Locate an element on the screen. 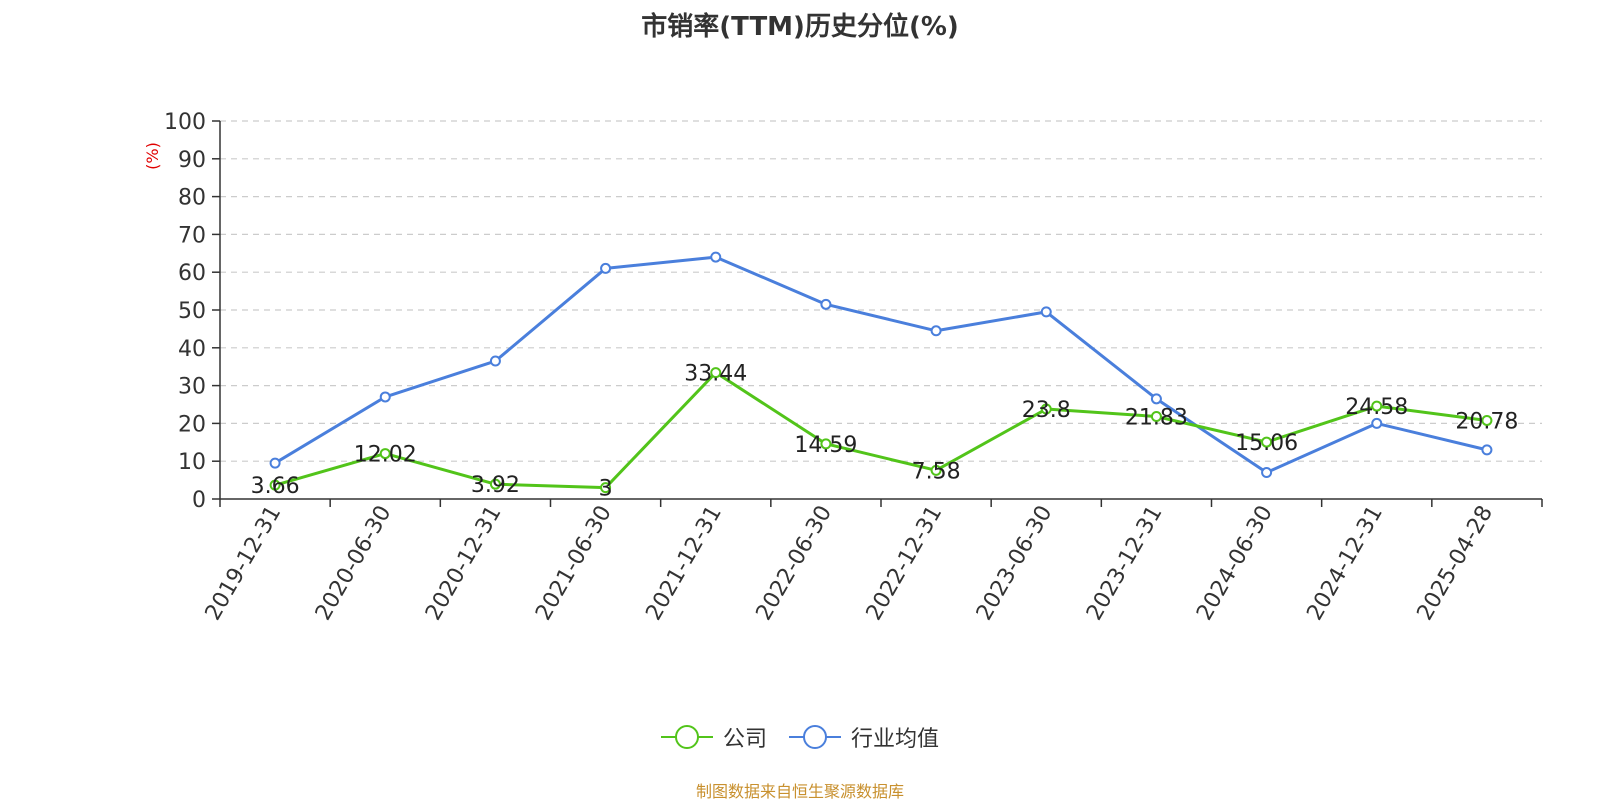 This screenshot has width=1600, height=802. x-tick-label: 2022-12-31 is located at coordinates (905, 562).